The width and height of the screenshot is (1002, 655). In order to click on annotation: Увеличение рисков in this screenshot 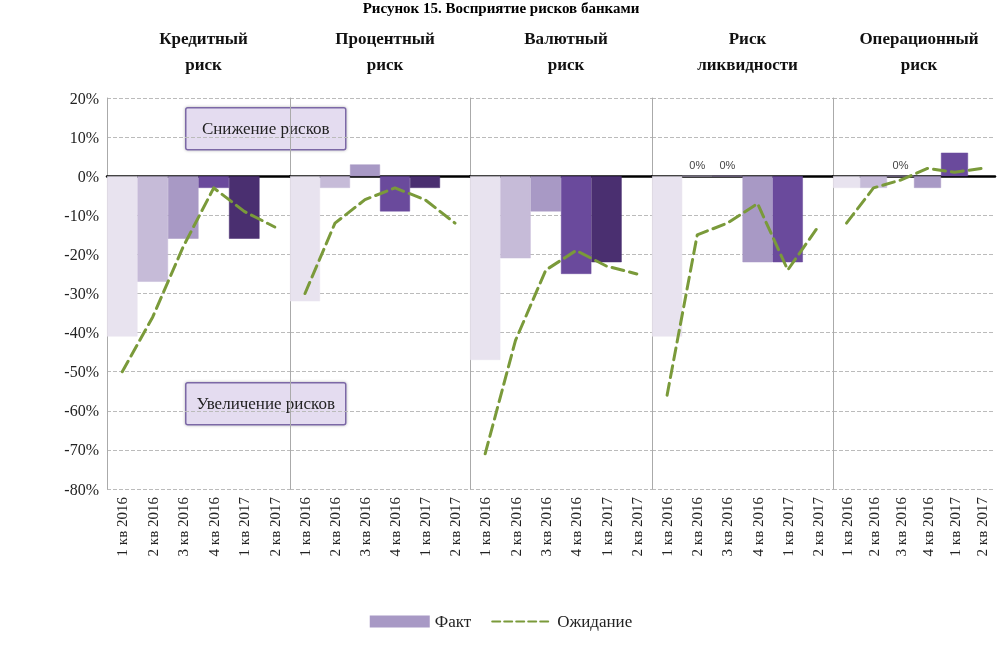, I will do `click(265, 404)`.